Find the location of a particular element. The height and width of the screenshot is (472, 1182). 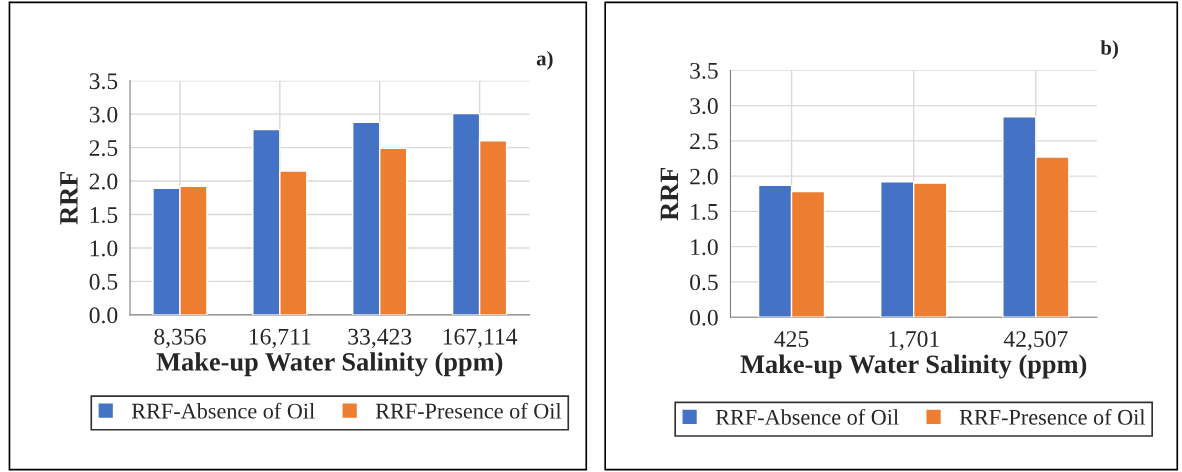

x-tick-label: 425 is located at coordinates (791, 339).